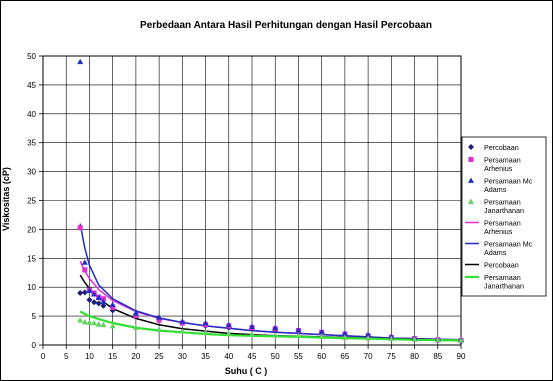  What do you see at coordinates (31, 114) in the screenshot?
I see `y-tick-label: 40` at bounding box center [31, 114].